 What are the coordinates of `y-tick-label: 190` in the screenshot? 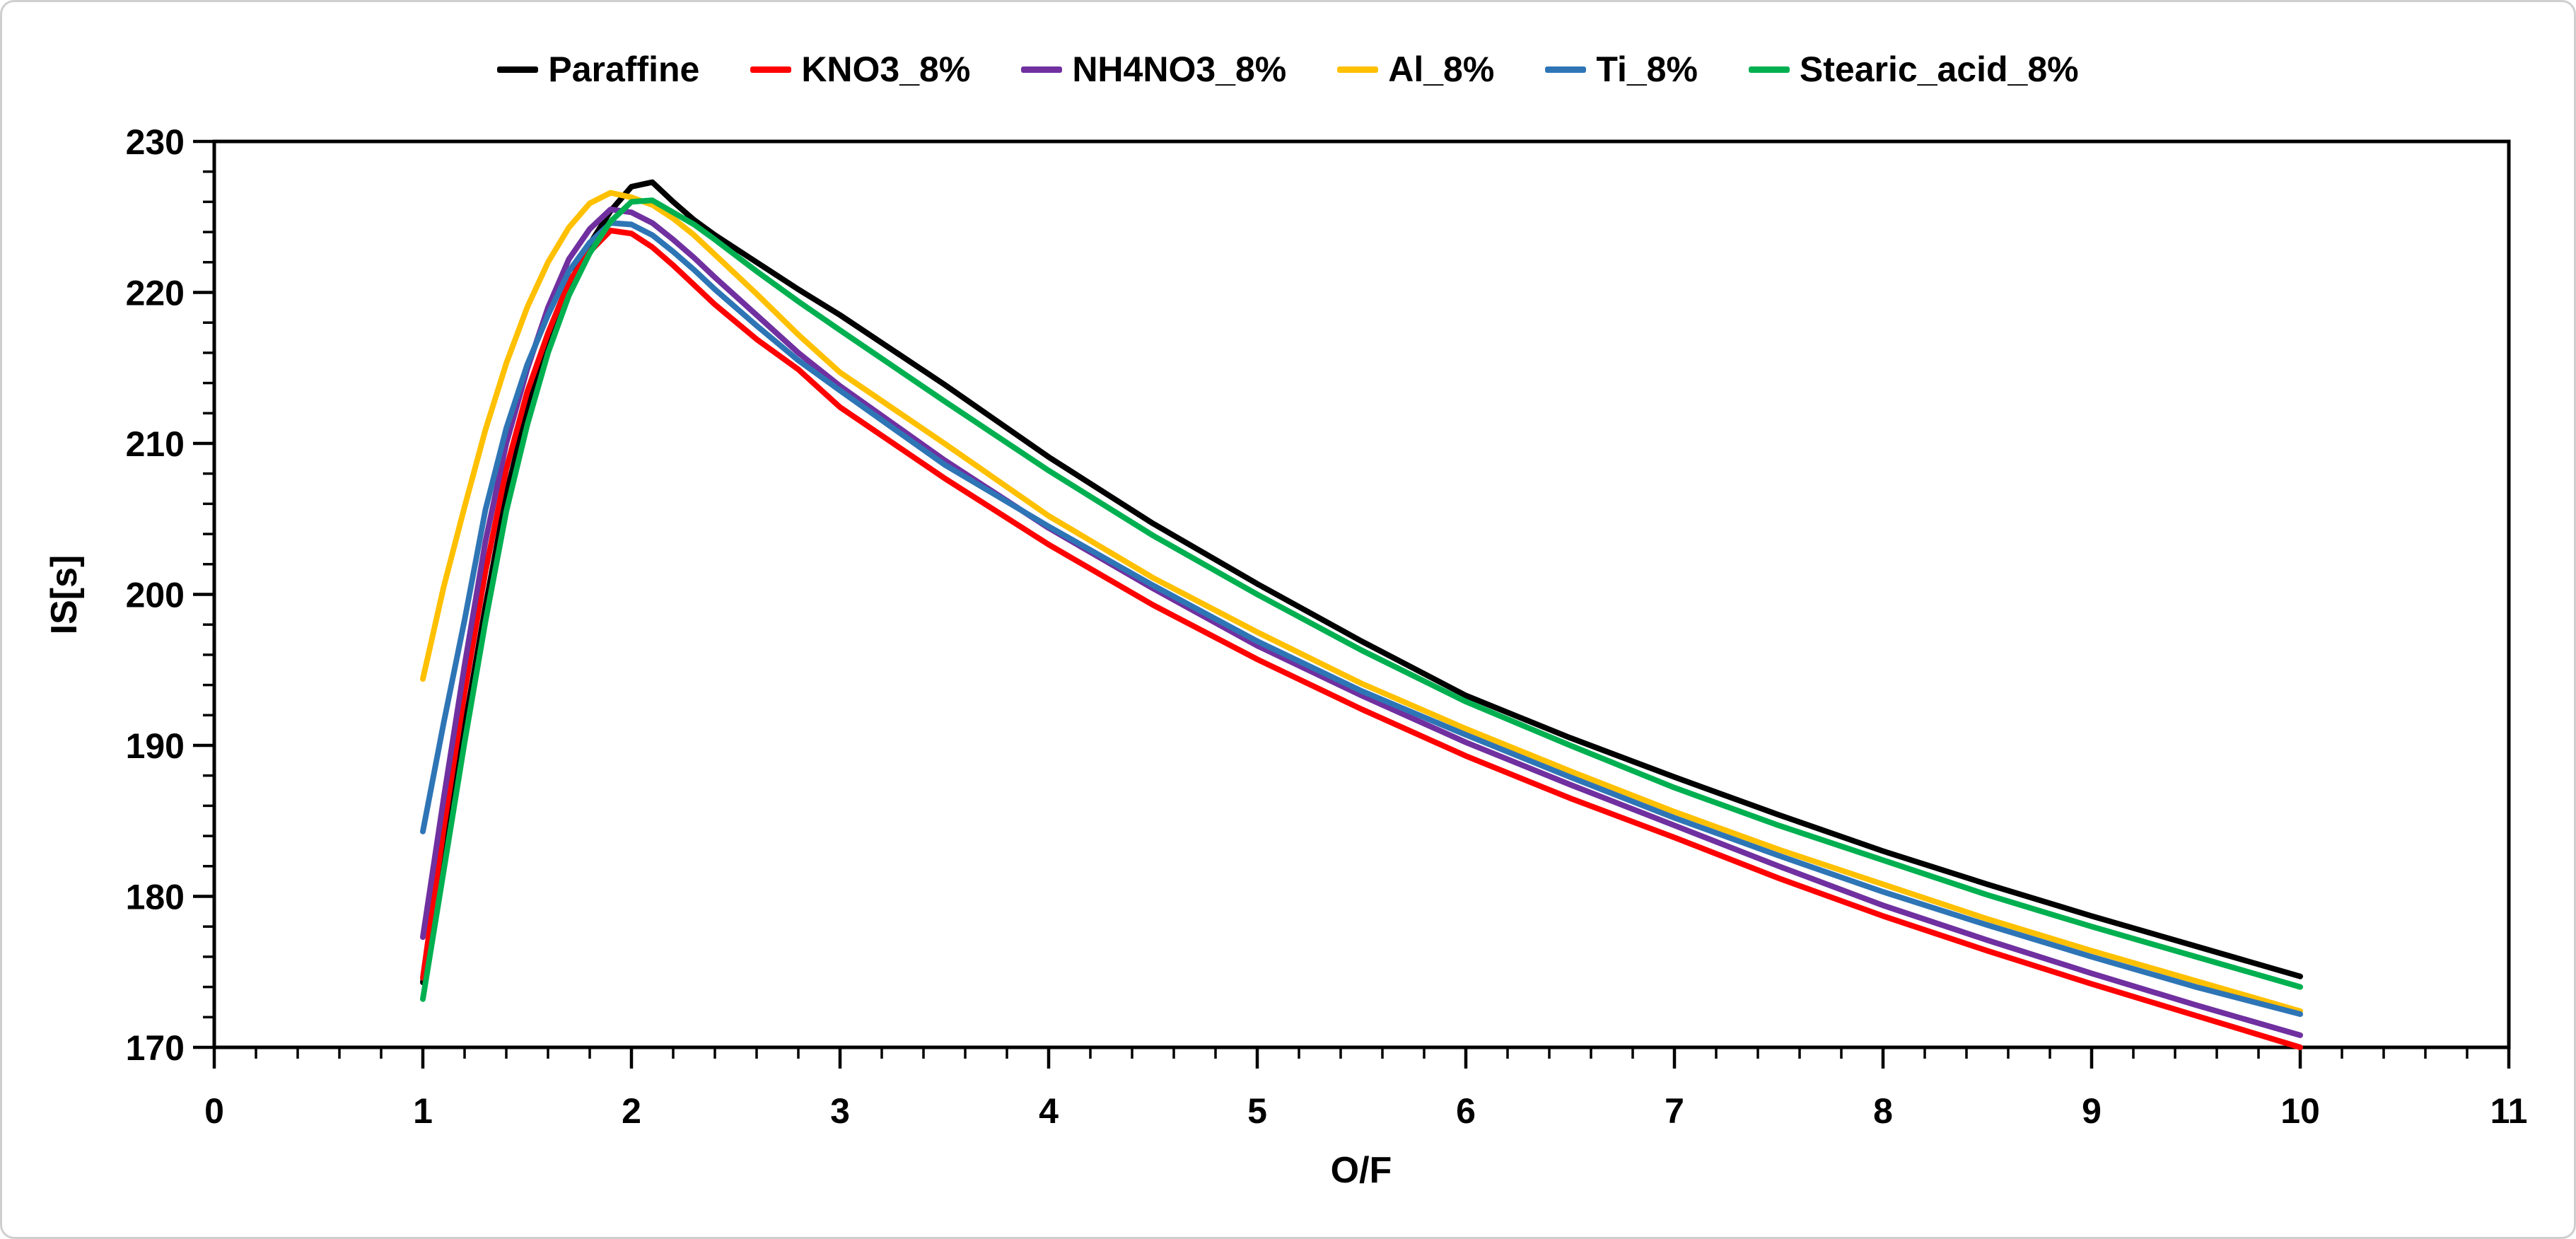 It's located at (155, 746).